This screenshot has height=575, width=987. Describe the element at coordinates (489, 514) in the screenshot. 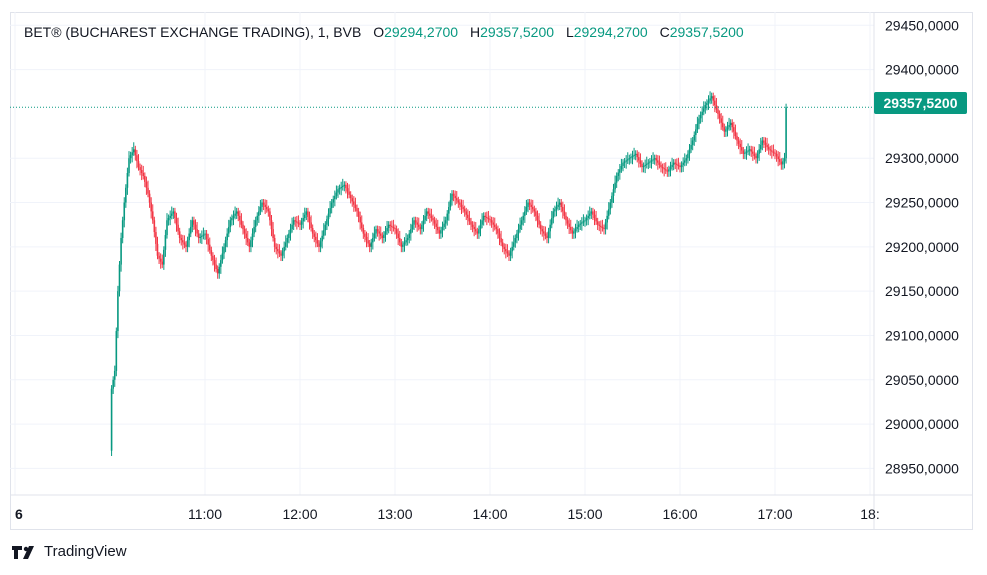

I see `x-tick-label: 14:00` at that location.